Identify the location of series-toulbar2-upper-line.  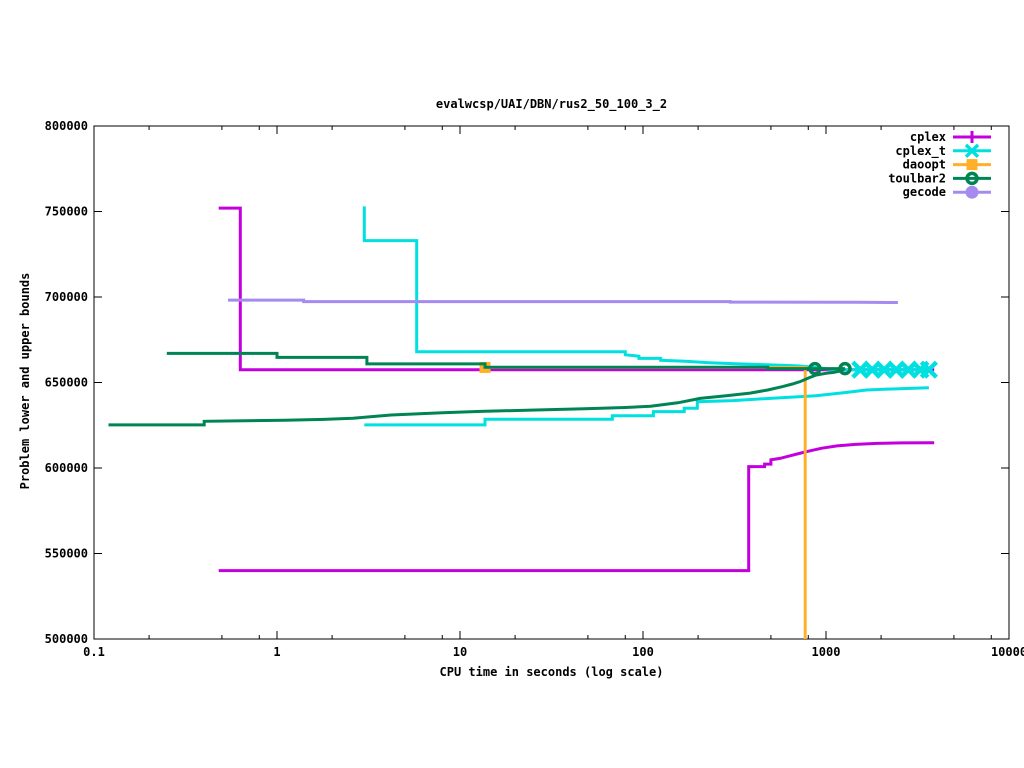
(505, 361).